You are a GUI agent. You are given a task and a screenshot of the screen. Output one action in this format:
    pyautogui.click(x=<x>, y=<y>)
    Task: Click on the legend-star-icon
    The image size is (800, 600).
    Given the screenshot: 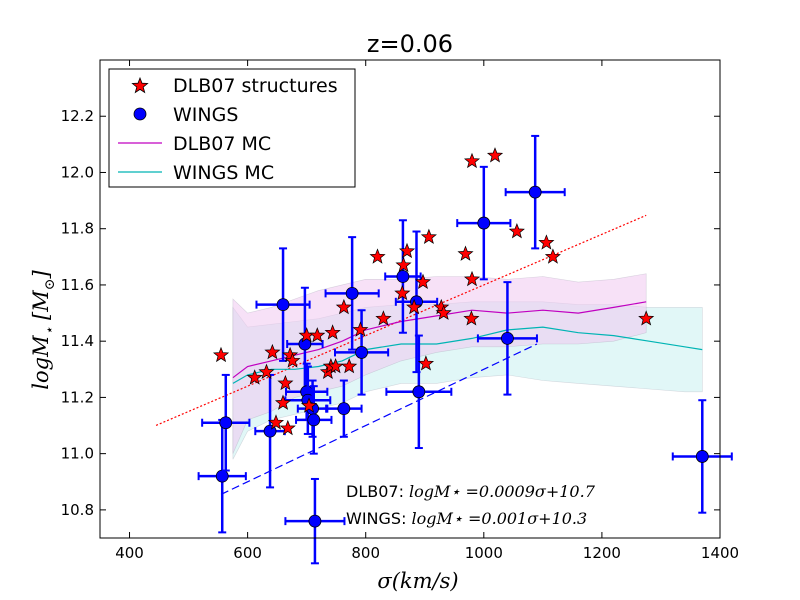 What is the action you would take?
    pyautogui.click(x=140, y=85)
    